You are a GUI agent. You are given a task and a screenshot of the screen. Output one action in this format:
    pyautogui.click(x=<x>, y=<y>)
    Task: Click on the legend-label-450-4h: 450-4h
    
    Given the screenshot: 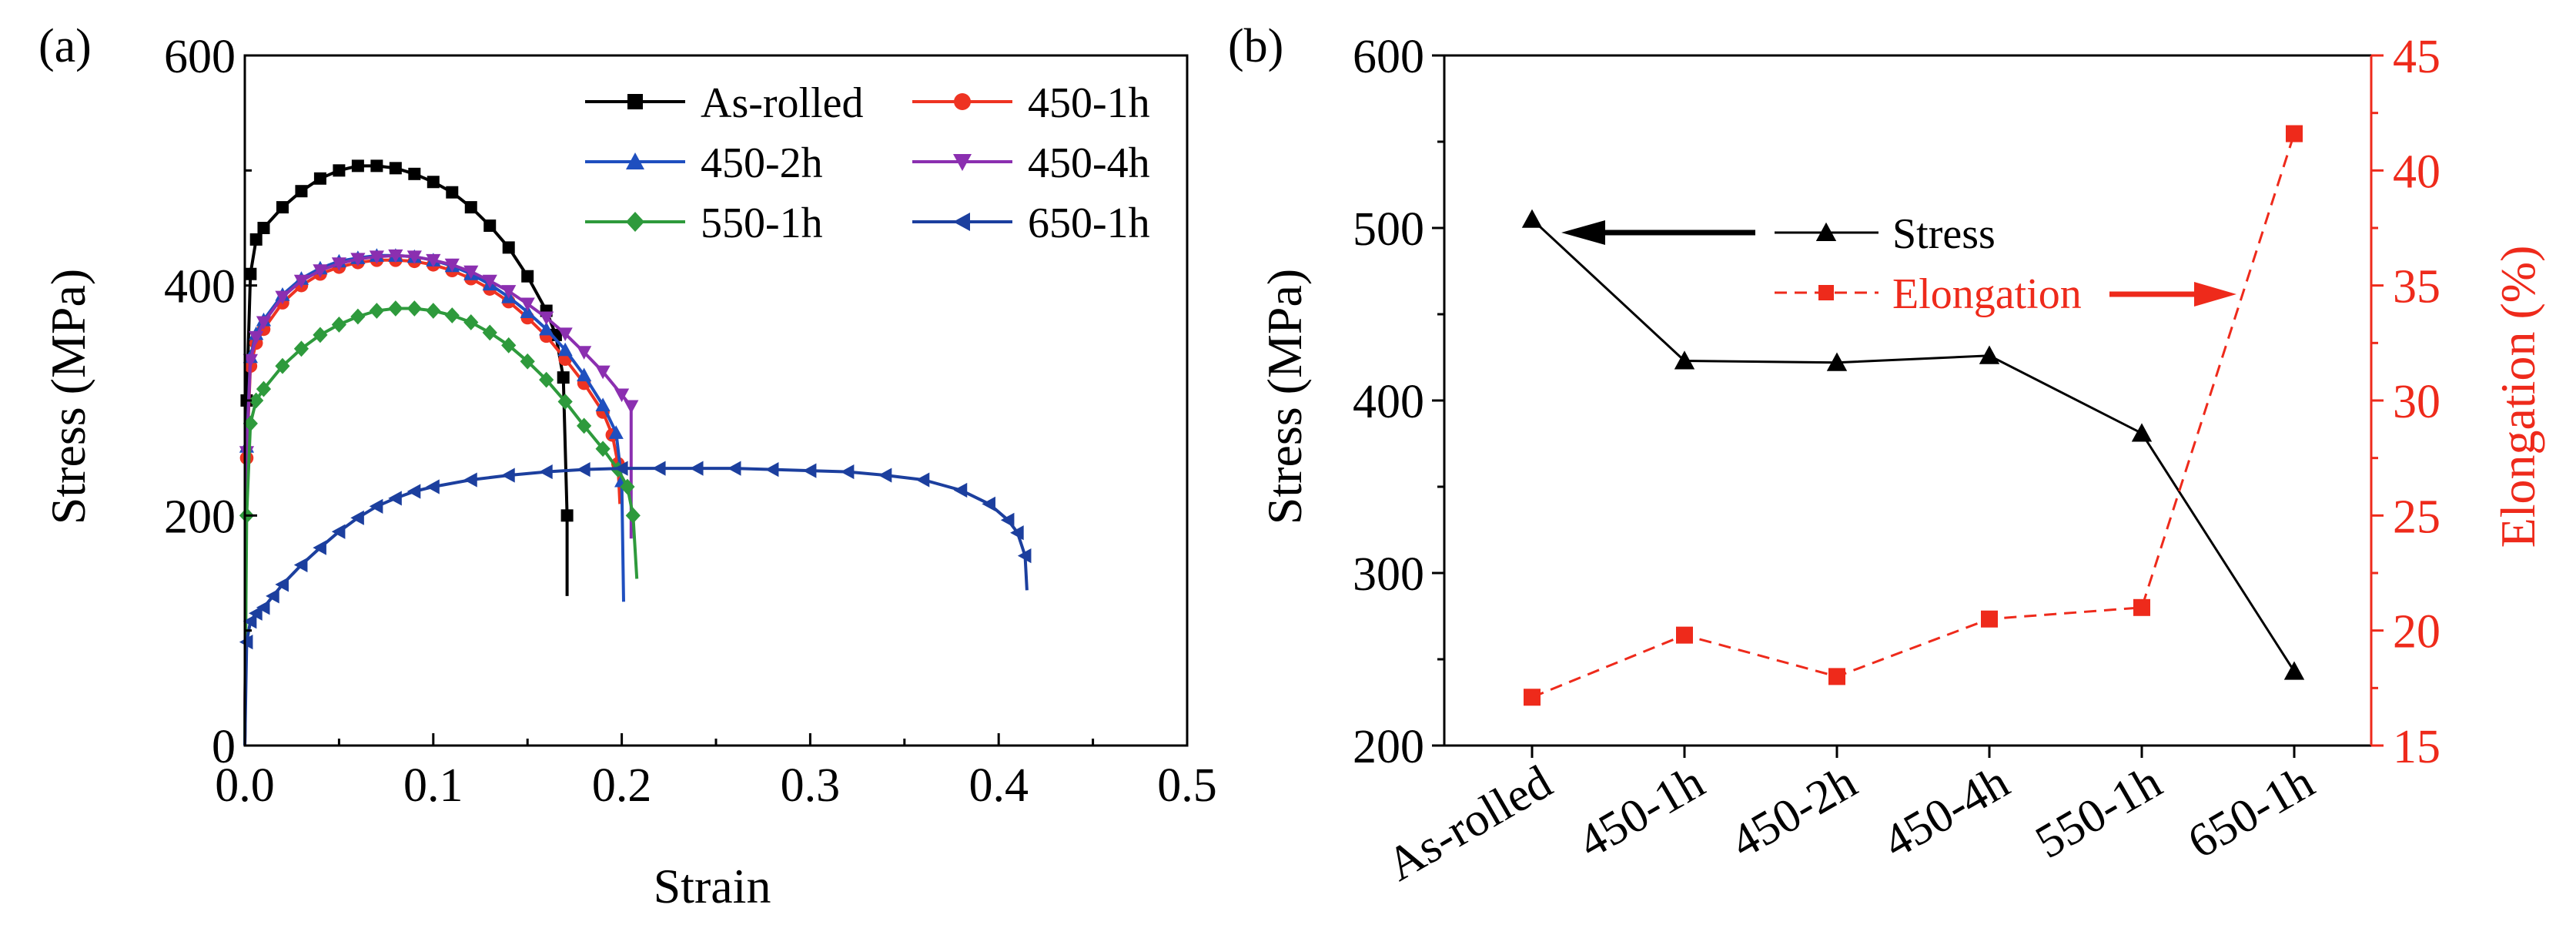 What is the action you would take?
    pyautogui.click(x=1089, y=163)
    